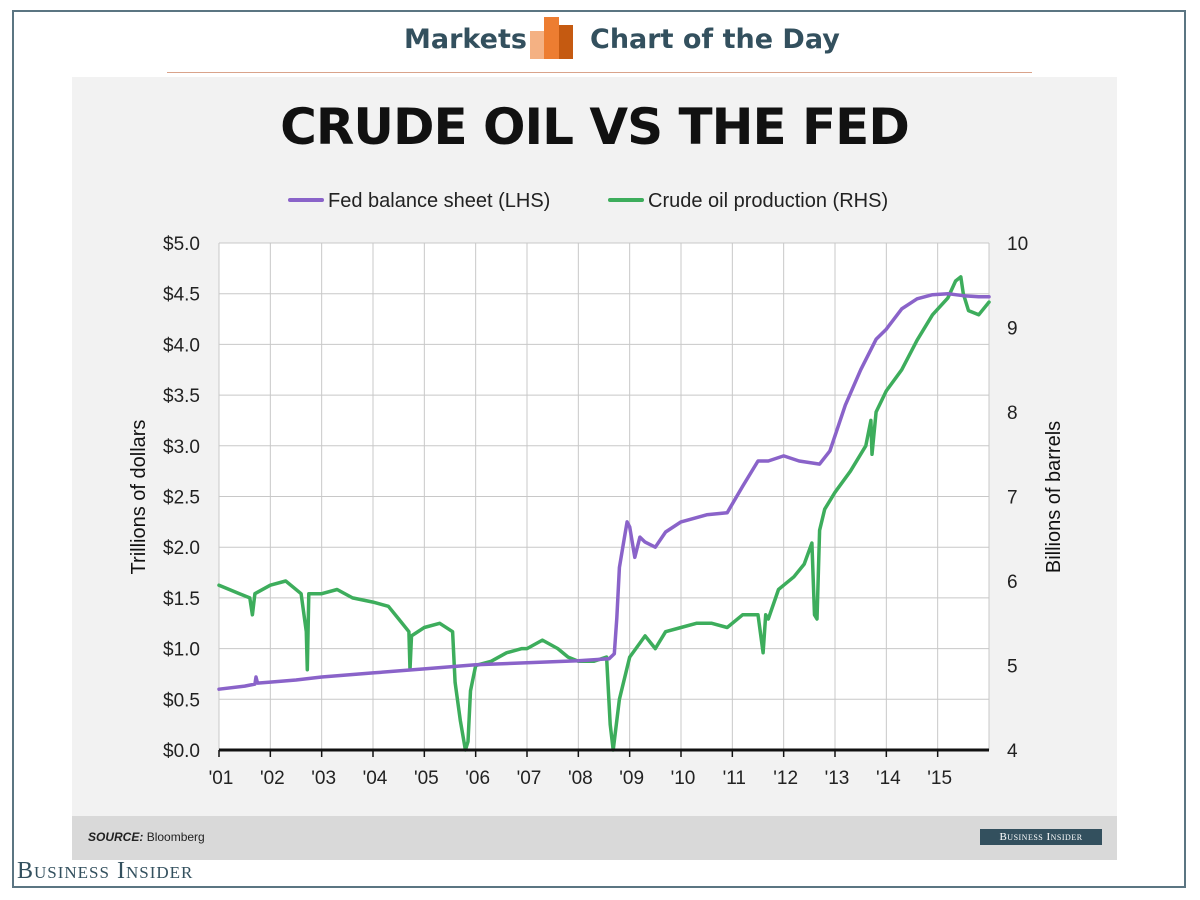  Describe the element at coordinates (181, 650) in the screenshot. I see `y-tick-label: $1.0` at that location.